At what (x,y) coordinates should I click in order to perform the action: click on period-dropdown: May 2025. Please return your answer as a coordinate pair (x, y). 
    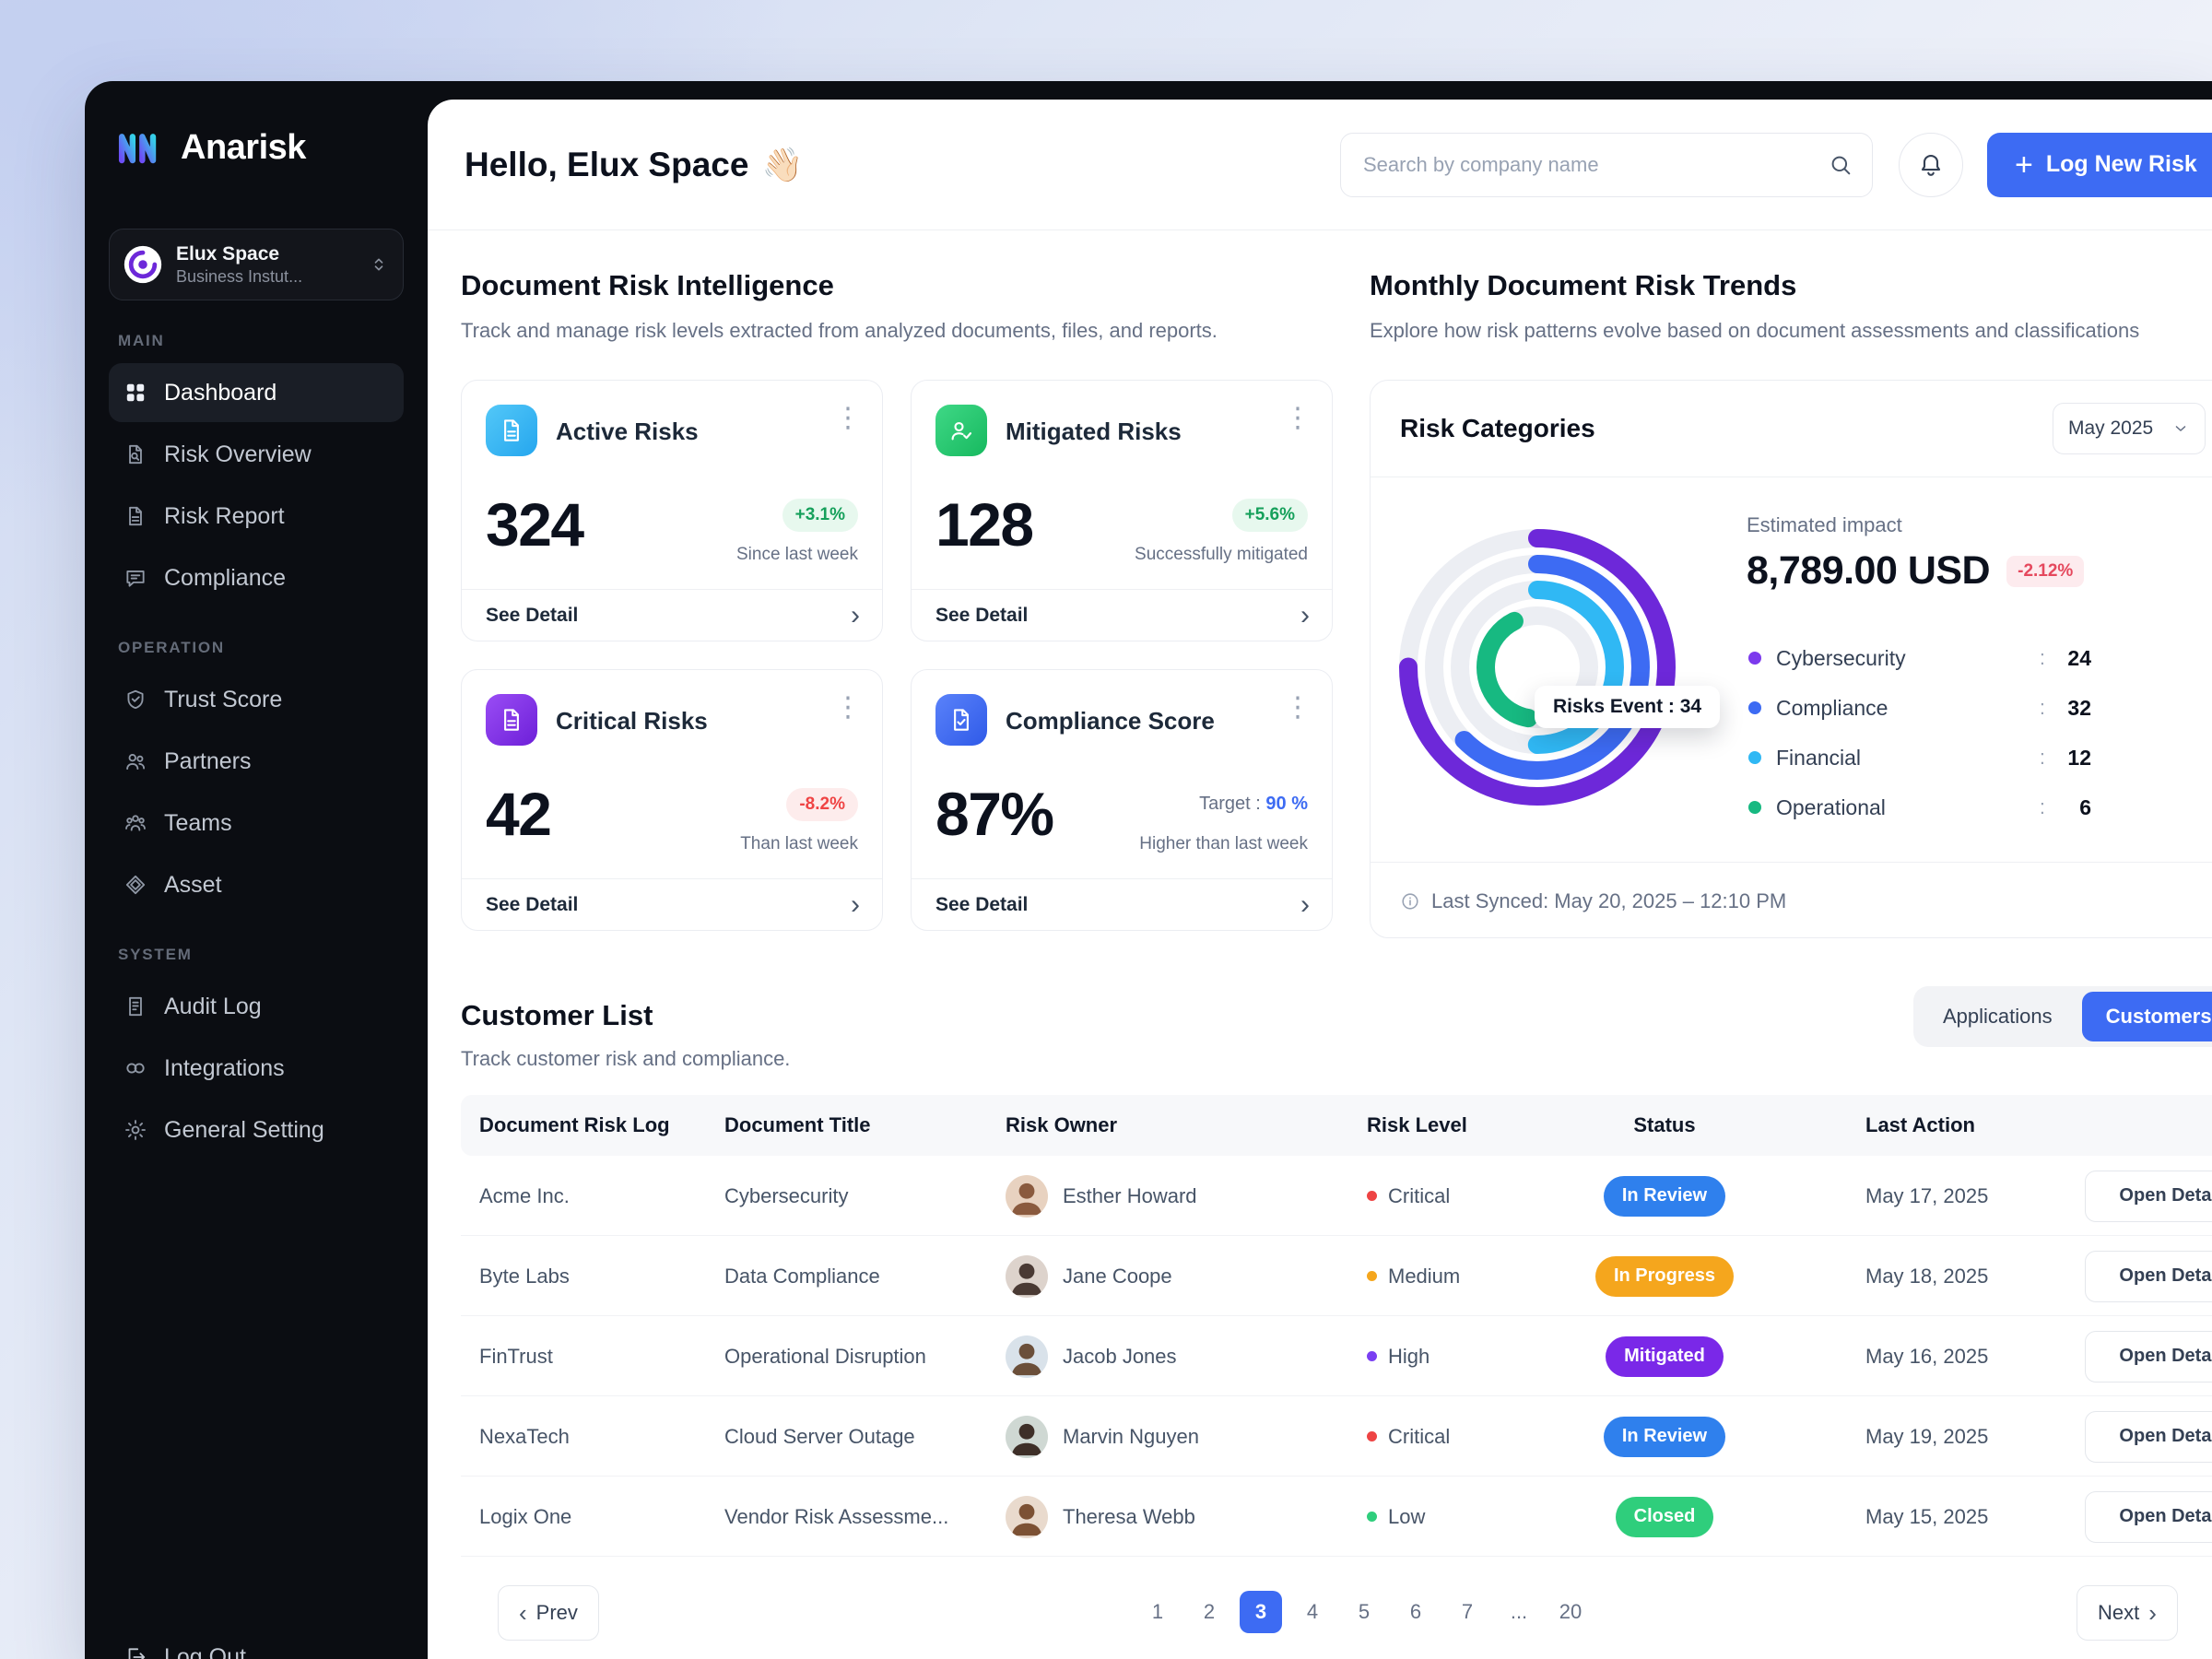
    Looking at the image, I should click on (2129, 428).